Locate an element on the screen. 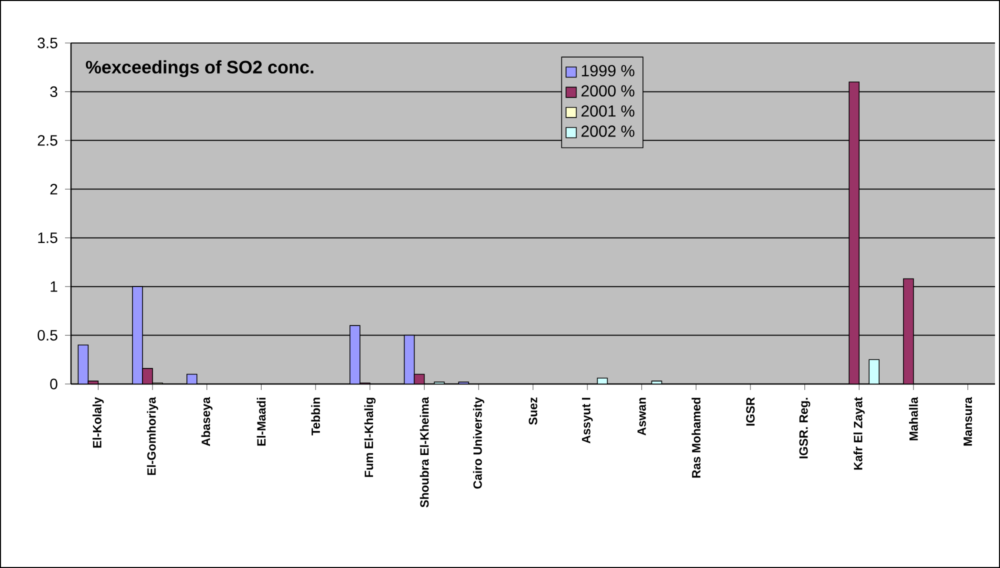 Image resolution: width=1000 pixels, height=568 pixels. x-tick-label: IGSR. Reg. is located at coordinates (804, 428).